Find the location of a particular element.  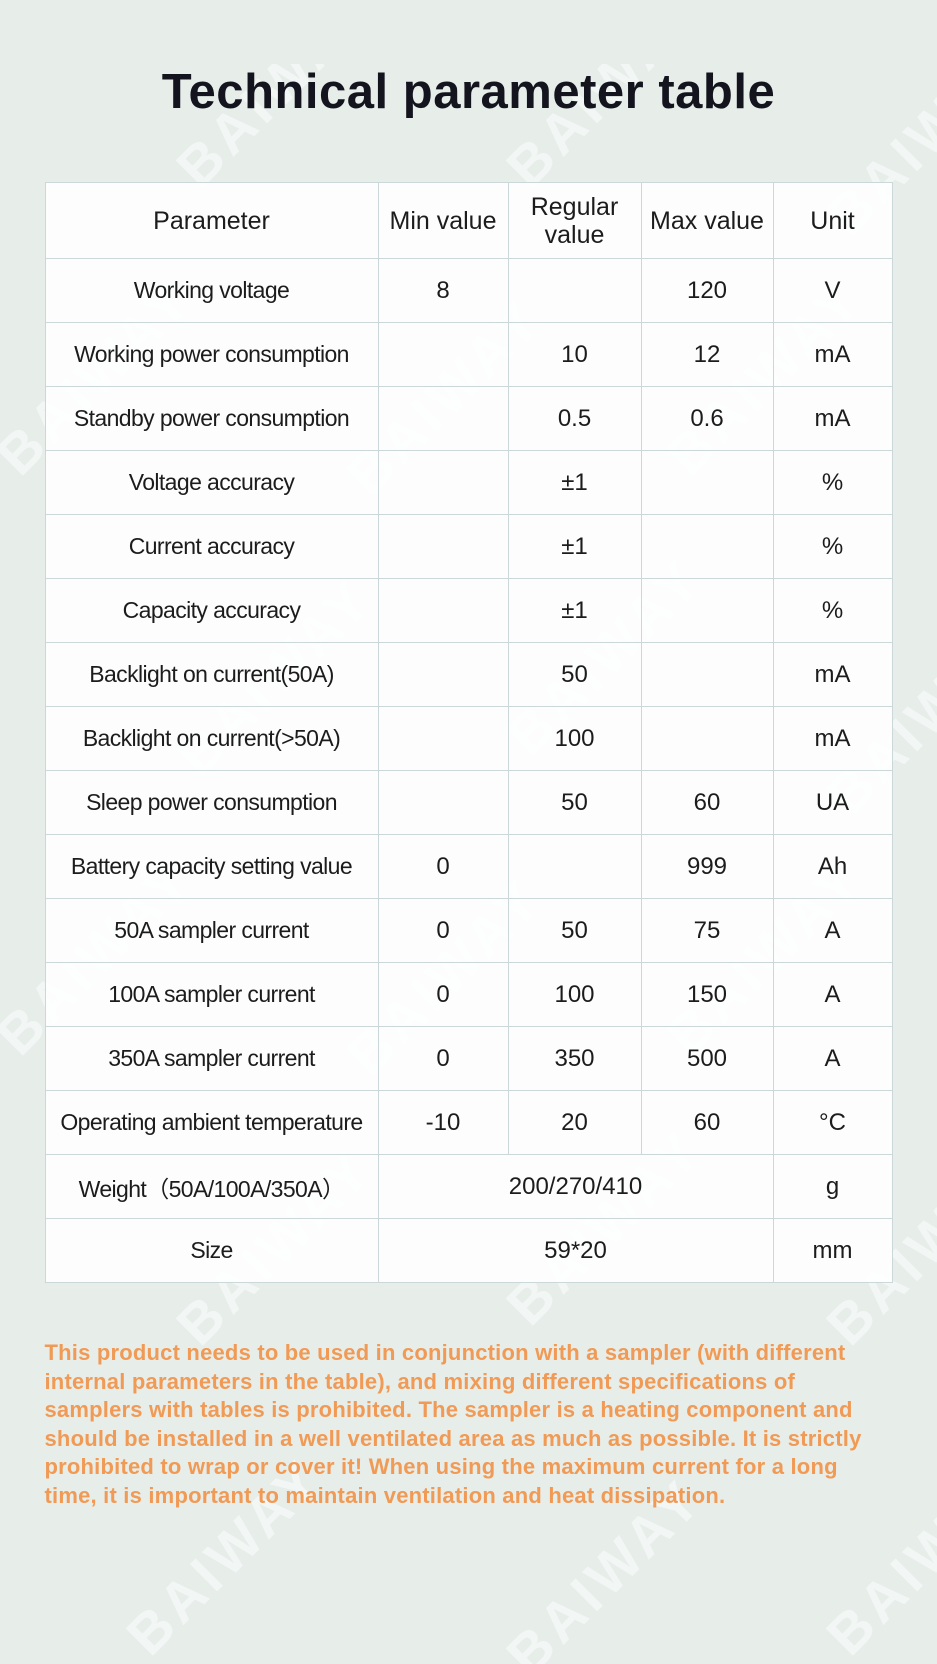

cell-parameter: 50A sampler current is located at coordinates (211, 930).